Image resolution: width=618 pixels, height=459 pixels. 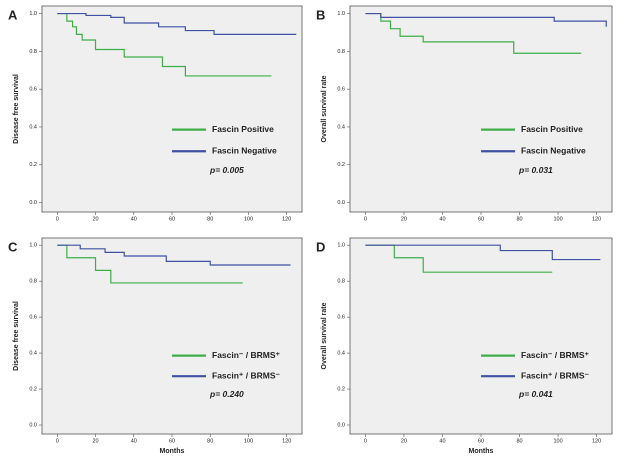 I want to click on panel-label: D, so click(x=320, y=246).